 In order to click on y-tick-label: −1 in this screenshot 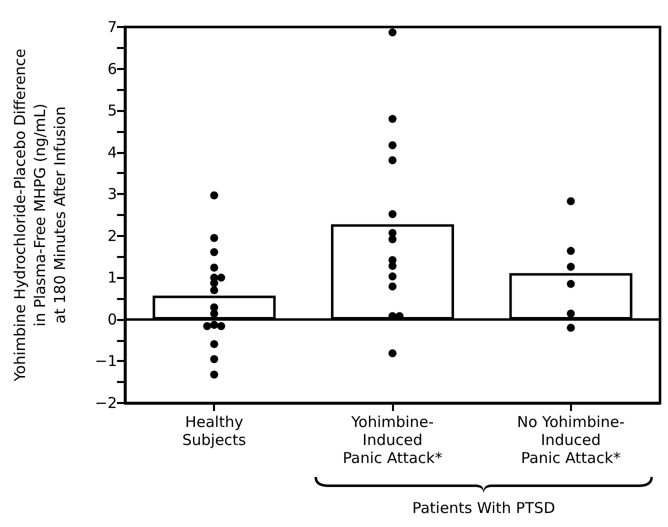, I will do `click(105, 361)`.